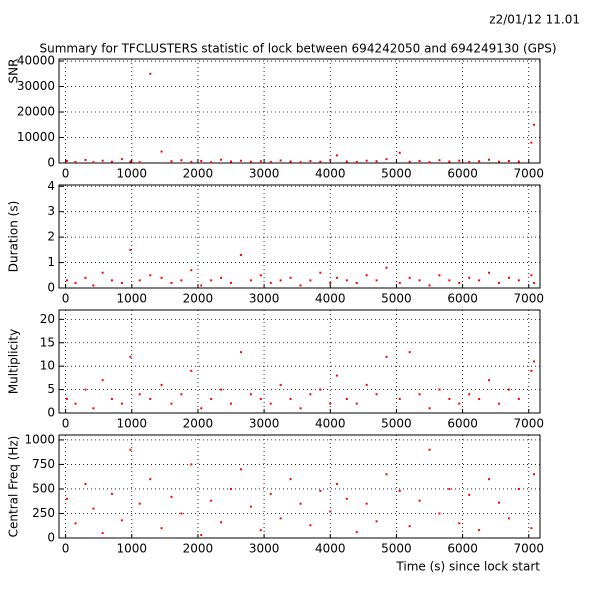 Image resolution: width=600 pixels, height=600 pixels. I want to click on y-axis-title: Central Freq (Hz), so click(14, 487).